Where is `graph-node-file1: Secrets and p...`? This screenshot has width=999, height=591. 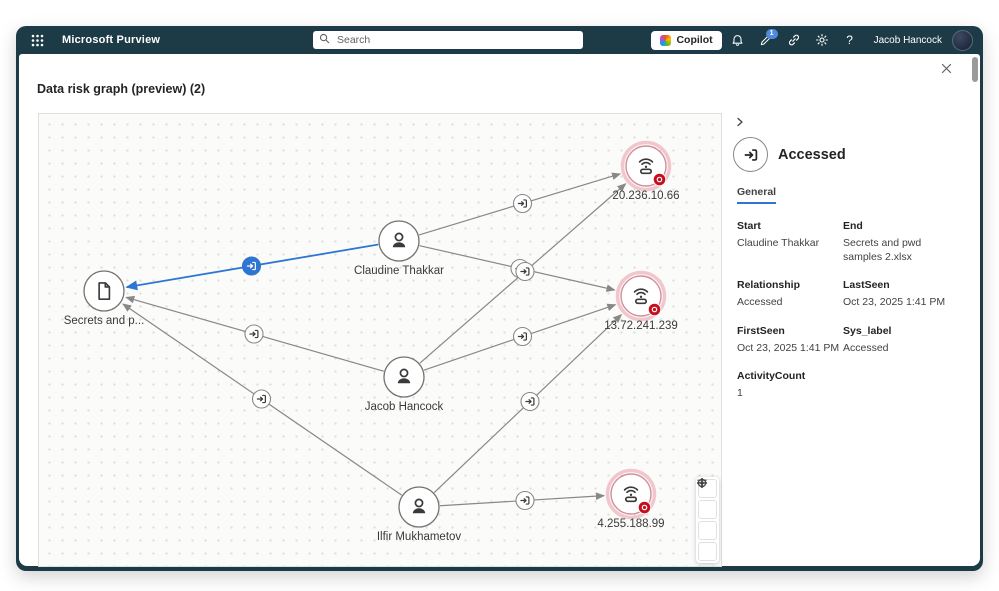
graph-node-file1: Secrets and p... is located at coordinates (104, 298).